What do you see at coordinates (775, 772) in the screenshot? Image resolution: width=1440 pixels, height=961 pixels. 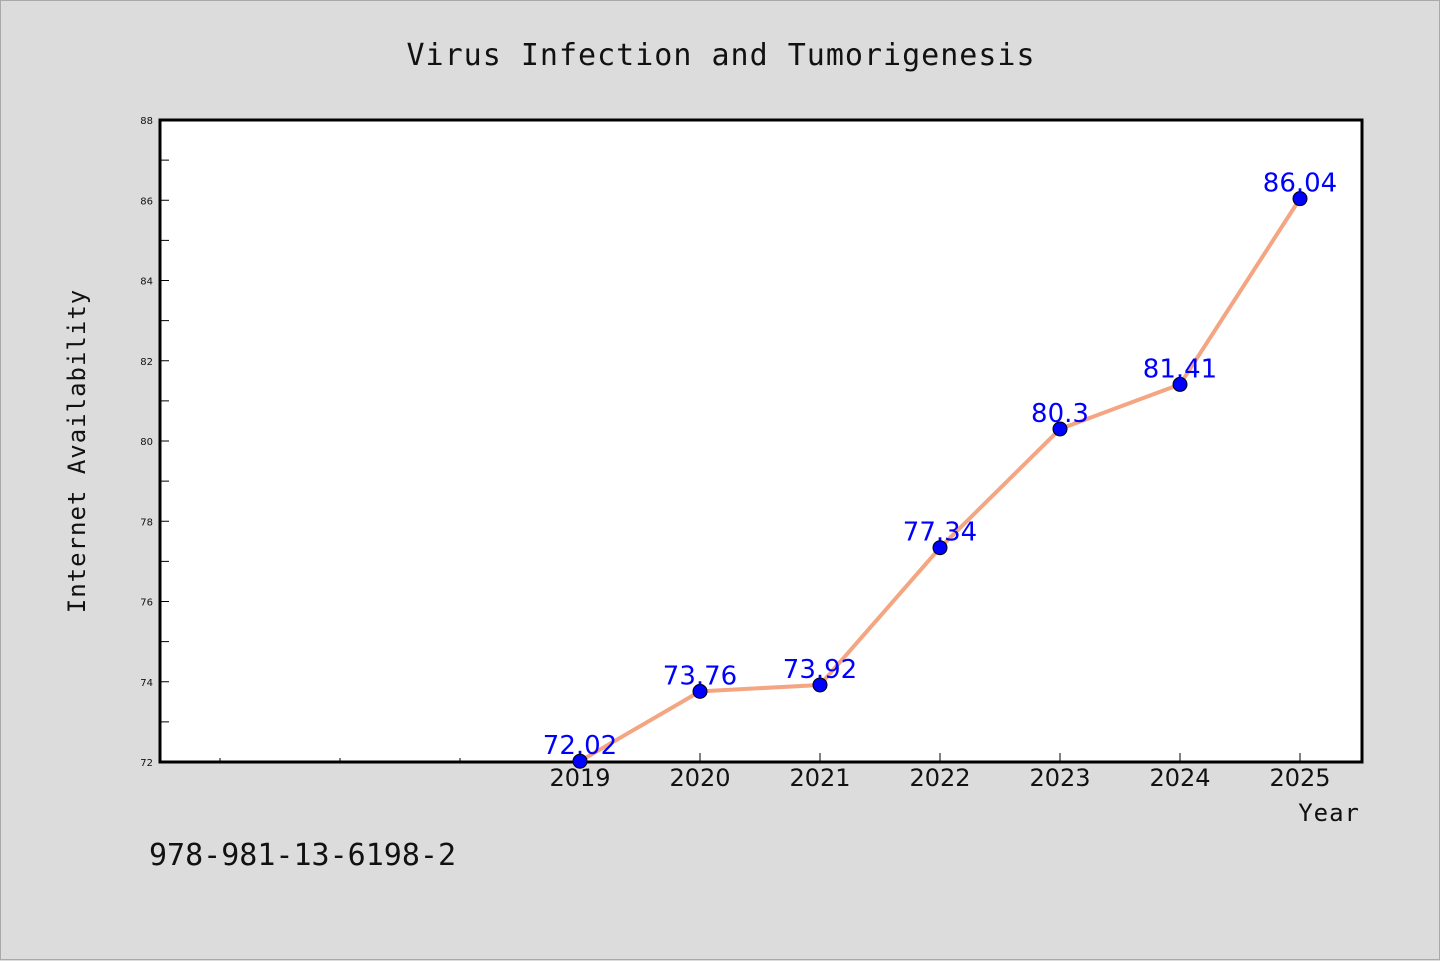 I see `x-axis-ticks: 2019 2020 2021 2022 2023 2024 2025` at bounding box center [775, 772].